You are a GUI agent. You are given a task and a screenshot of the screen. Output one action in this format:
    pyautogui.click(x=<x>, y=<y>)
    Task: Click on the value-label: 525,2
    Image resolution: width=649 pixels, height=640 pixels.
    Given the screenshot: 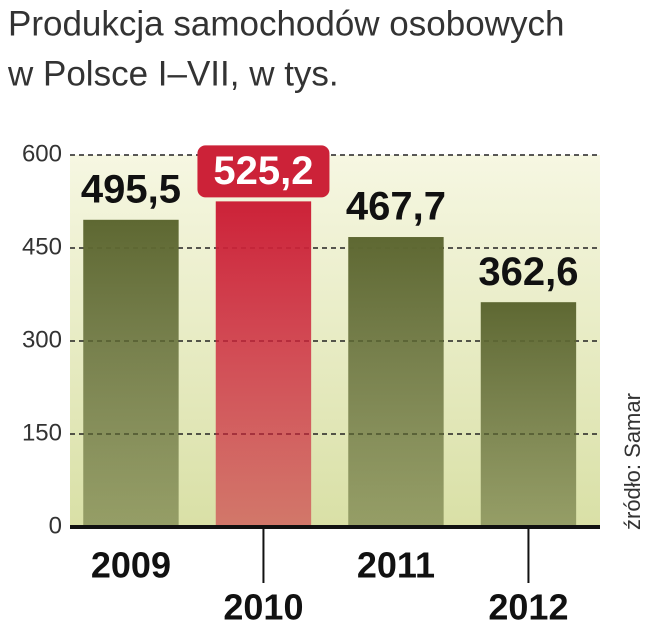 What is the action you would take?
    pyautogui.click(x=263, y=171)
    